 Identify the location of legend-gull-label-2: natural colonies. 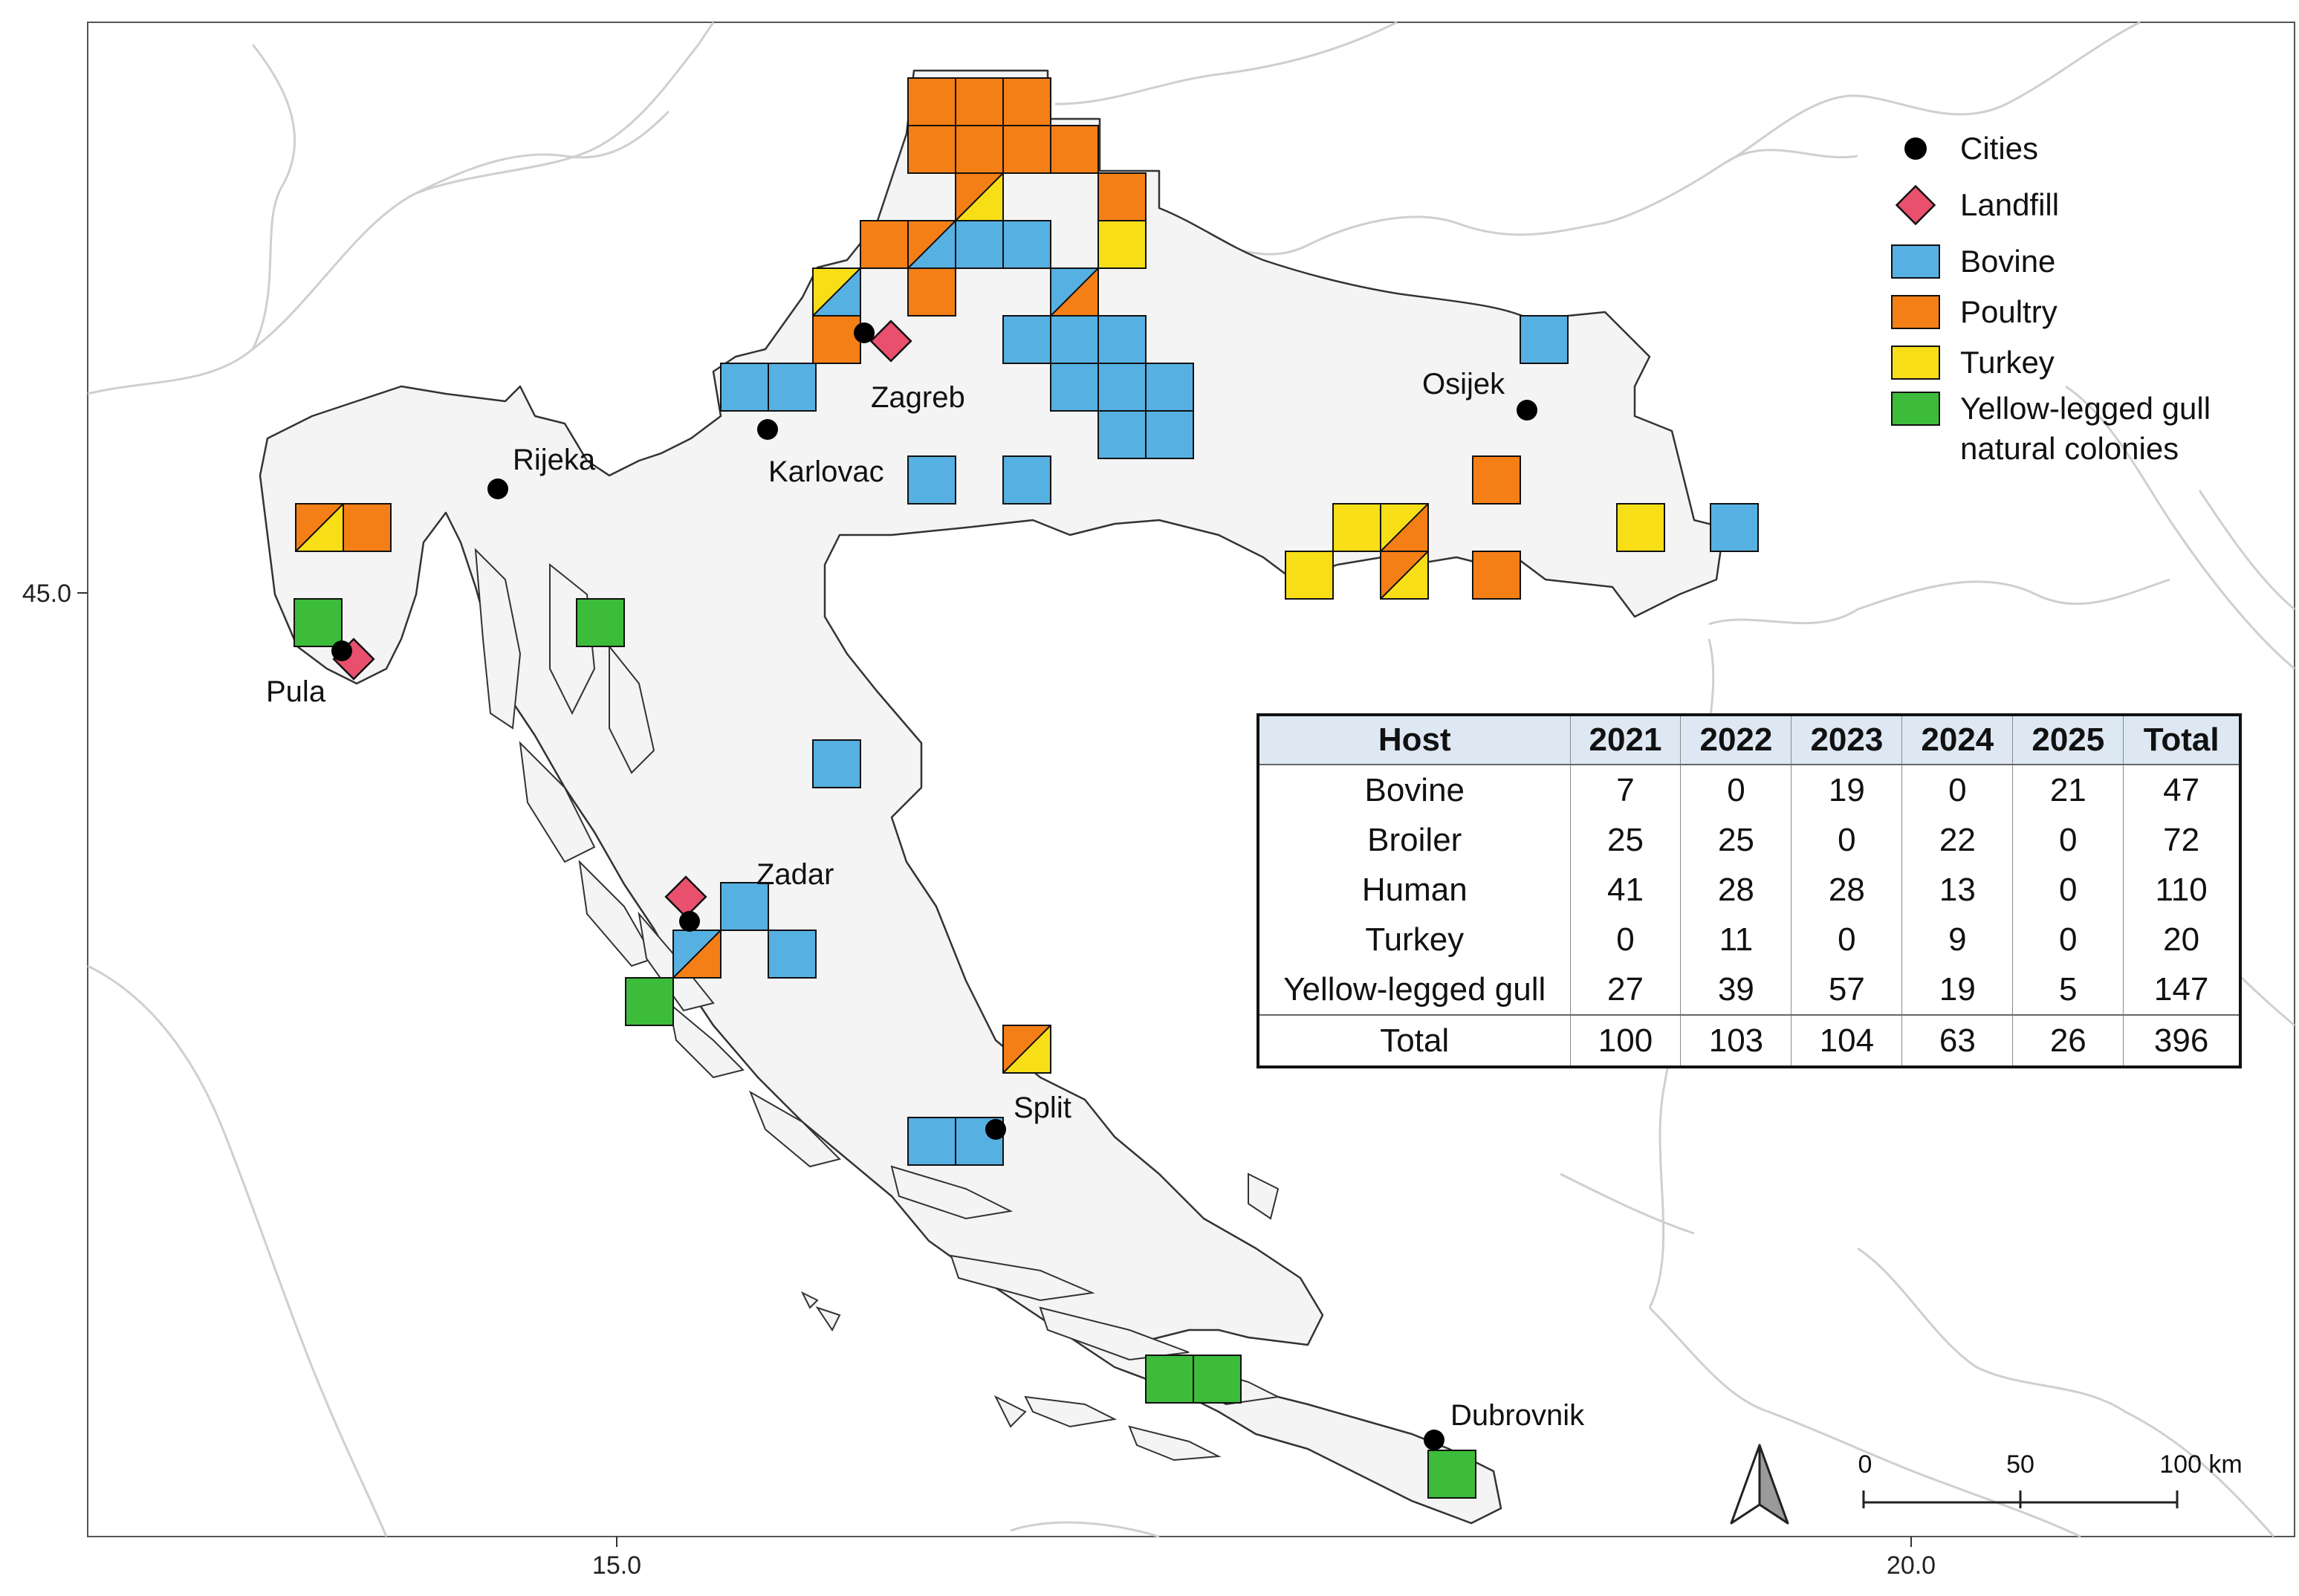
(2069, 449).